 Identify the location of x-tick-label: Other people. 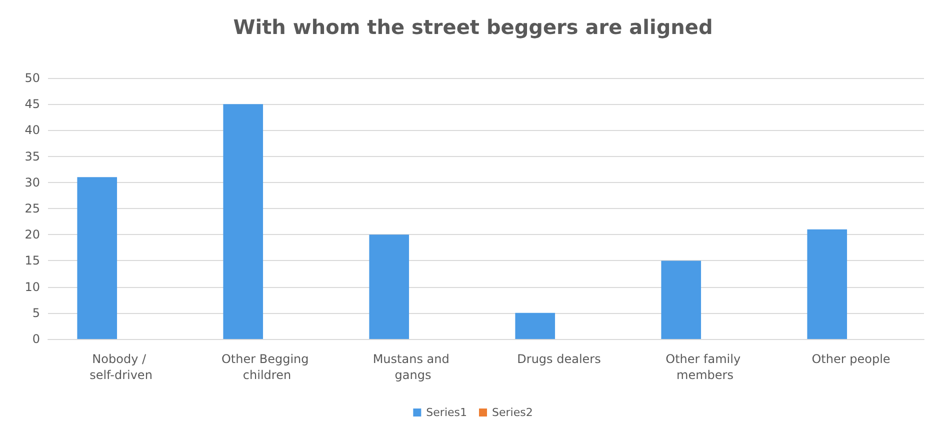
(851, 359).